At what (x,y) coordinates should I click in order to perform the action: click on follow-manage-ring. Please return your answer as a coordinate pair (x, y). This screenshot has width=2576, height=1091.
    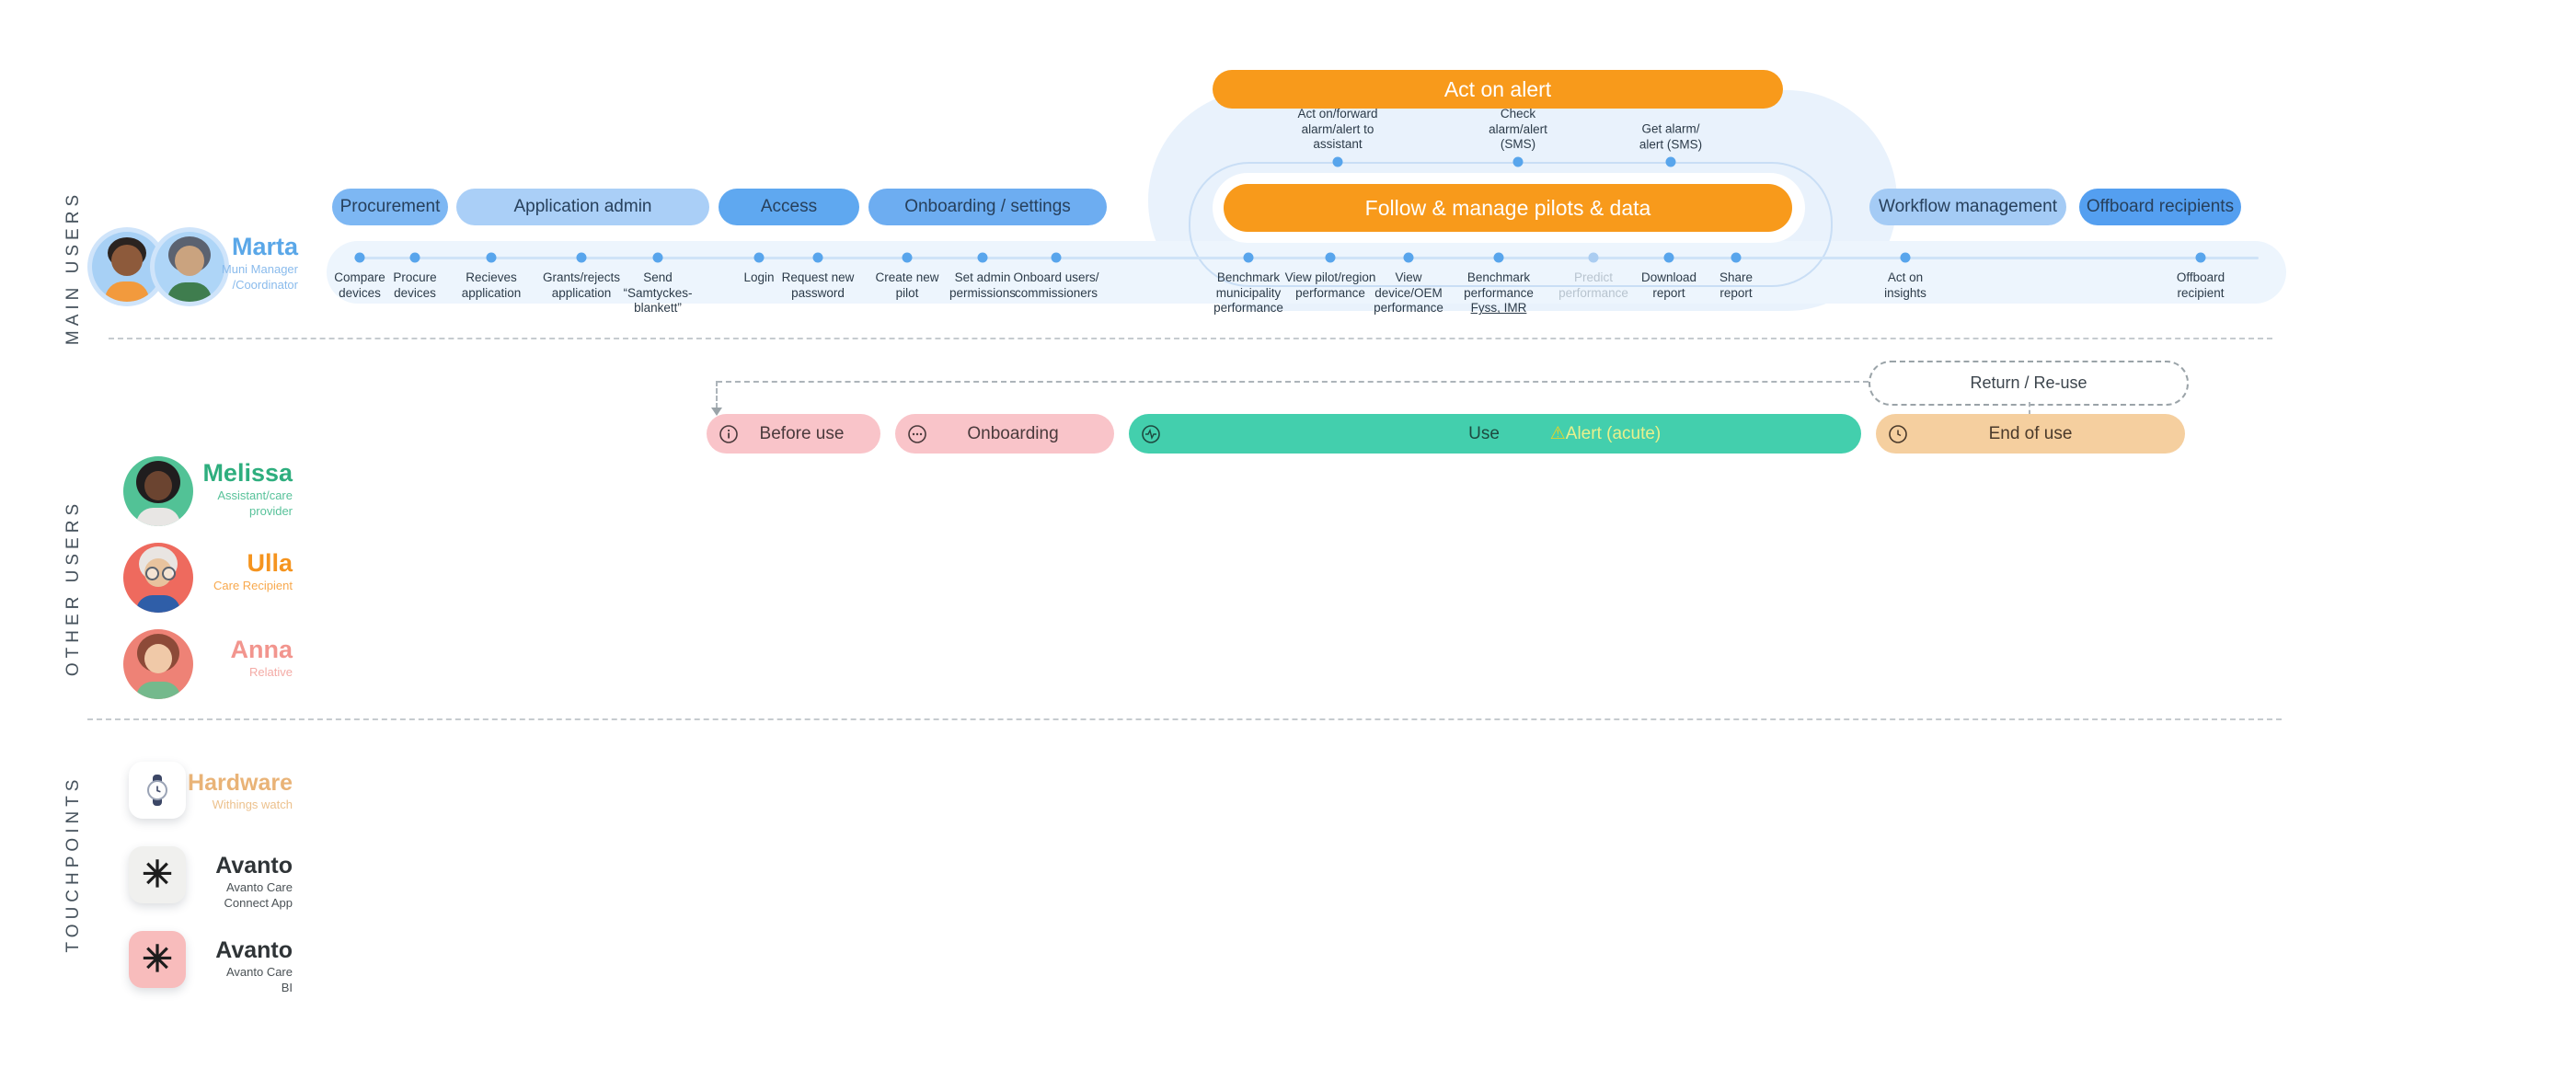
    Looking at the image, I should click on (1511, 224).